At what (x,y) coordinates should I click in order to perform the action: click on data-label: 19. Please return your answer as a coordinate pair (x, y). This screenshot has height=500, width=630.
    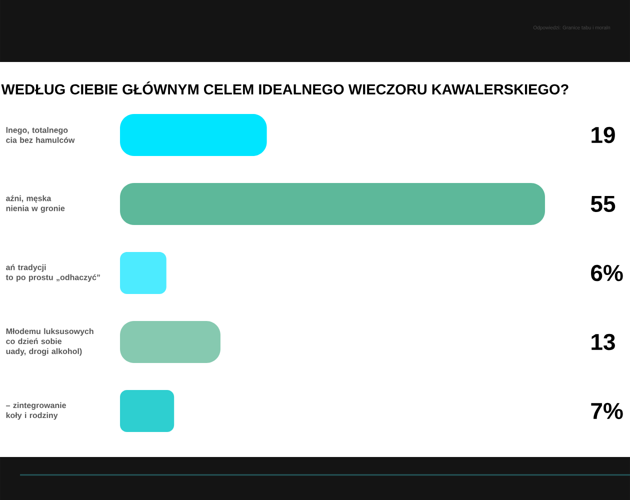
    Looking at the image, I should click on (603, 135).